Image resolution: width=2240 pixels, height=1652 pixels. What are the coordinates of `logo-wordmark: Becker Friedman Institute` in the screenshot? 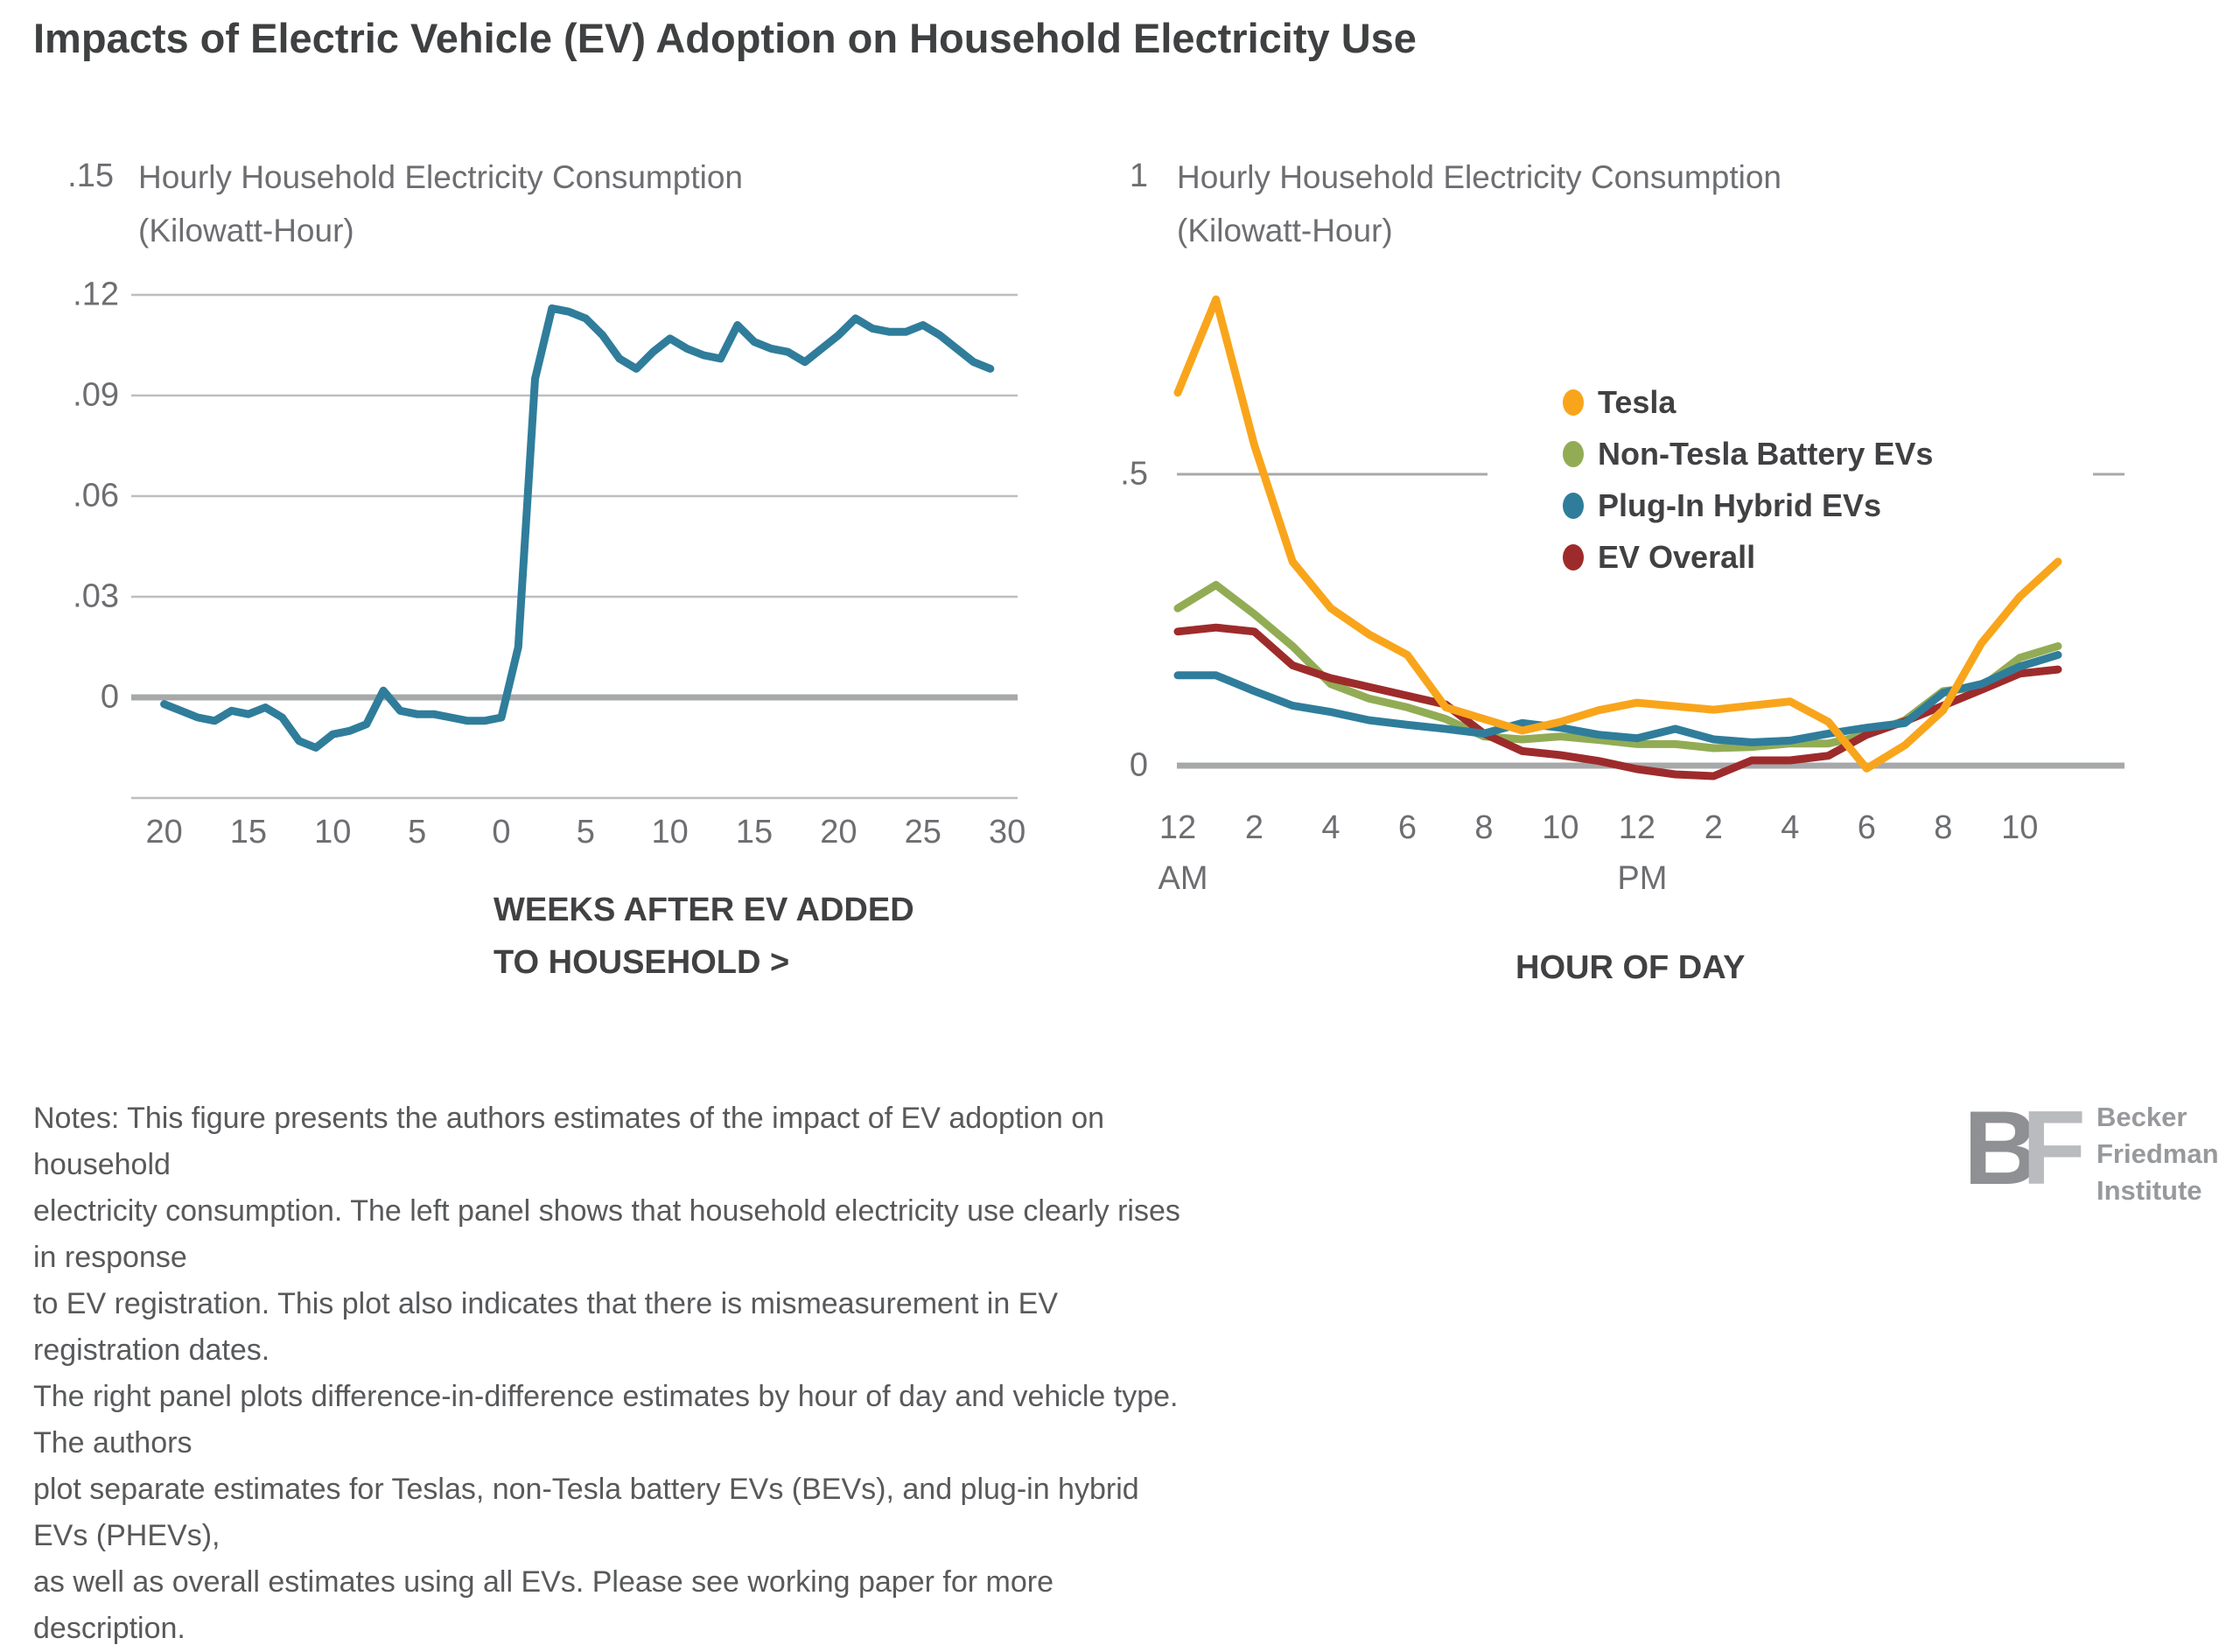 It's located at (2157, 1152).